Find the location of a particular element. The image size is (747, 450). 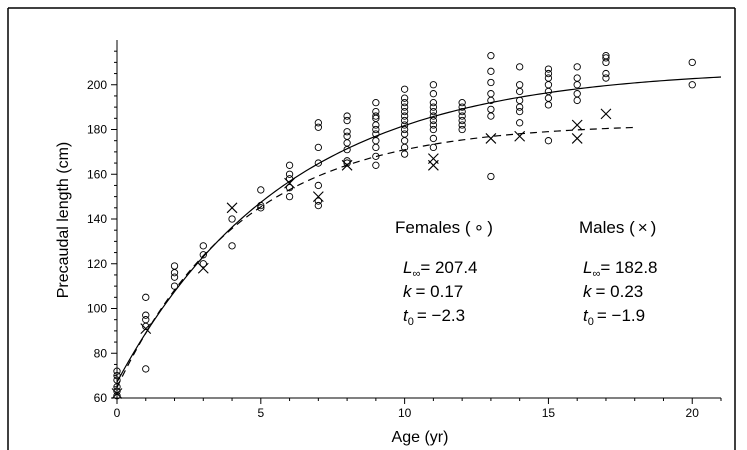

annotation-females-linf: L∞= 207.4 is located at coordinates (440, 269).